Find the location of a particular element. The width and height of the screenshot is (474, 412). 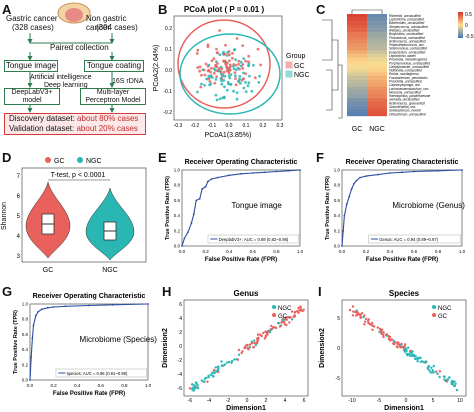

genus-ytick: 0 is located at coordinates (180, 347).